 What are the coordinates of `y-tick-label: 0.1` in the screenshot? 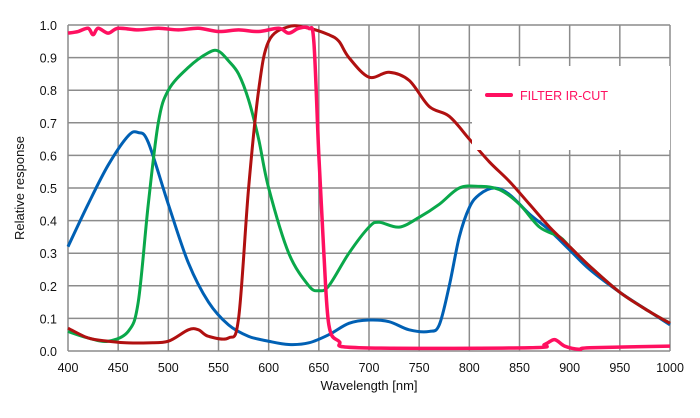 It's located at (48, 319).